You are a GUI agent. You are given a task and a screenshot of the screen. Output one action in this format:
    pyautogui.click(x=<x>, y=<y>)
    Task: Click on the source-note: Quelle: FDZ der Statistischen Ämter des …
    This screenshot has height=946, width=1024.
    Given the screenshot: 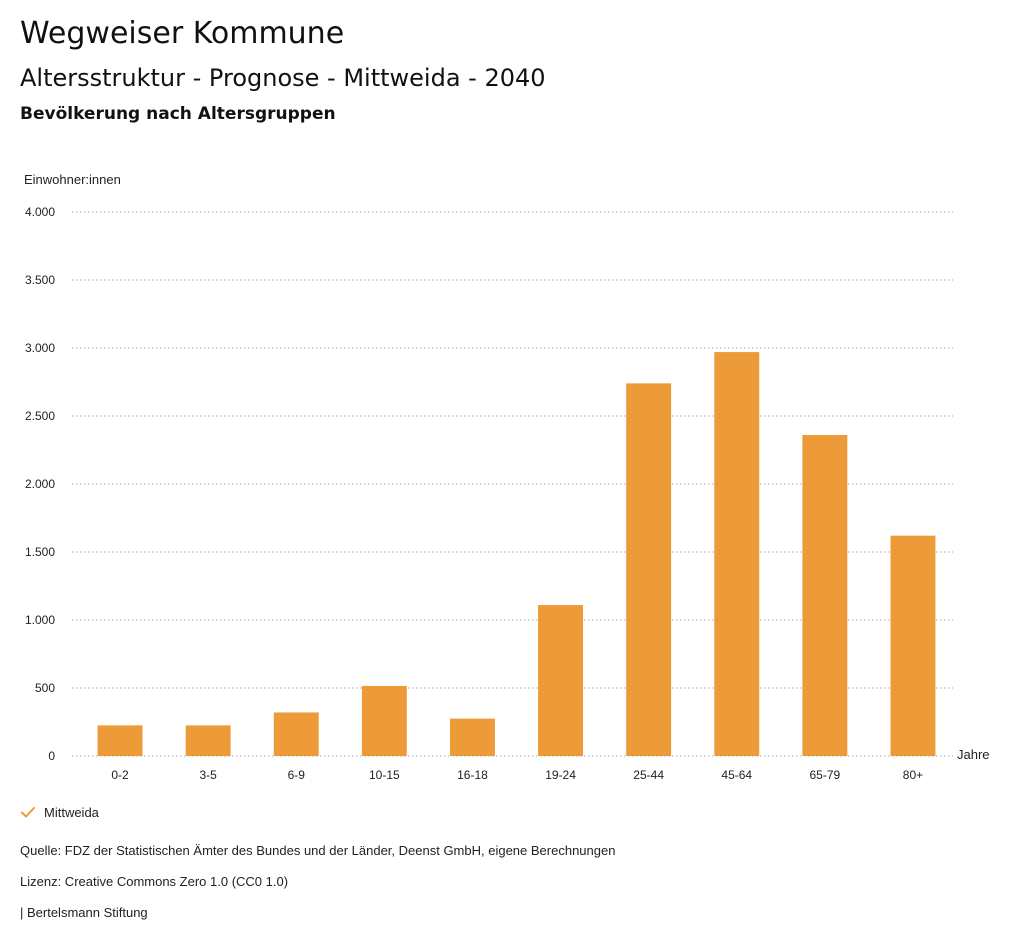 What is the action you would take?
    pyautogui.click(x=318, y=850)
    